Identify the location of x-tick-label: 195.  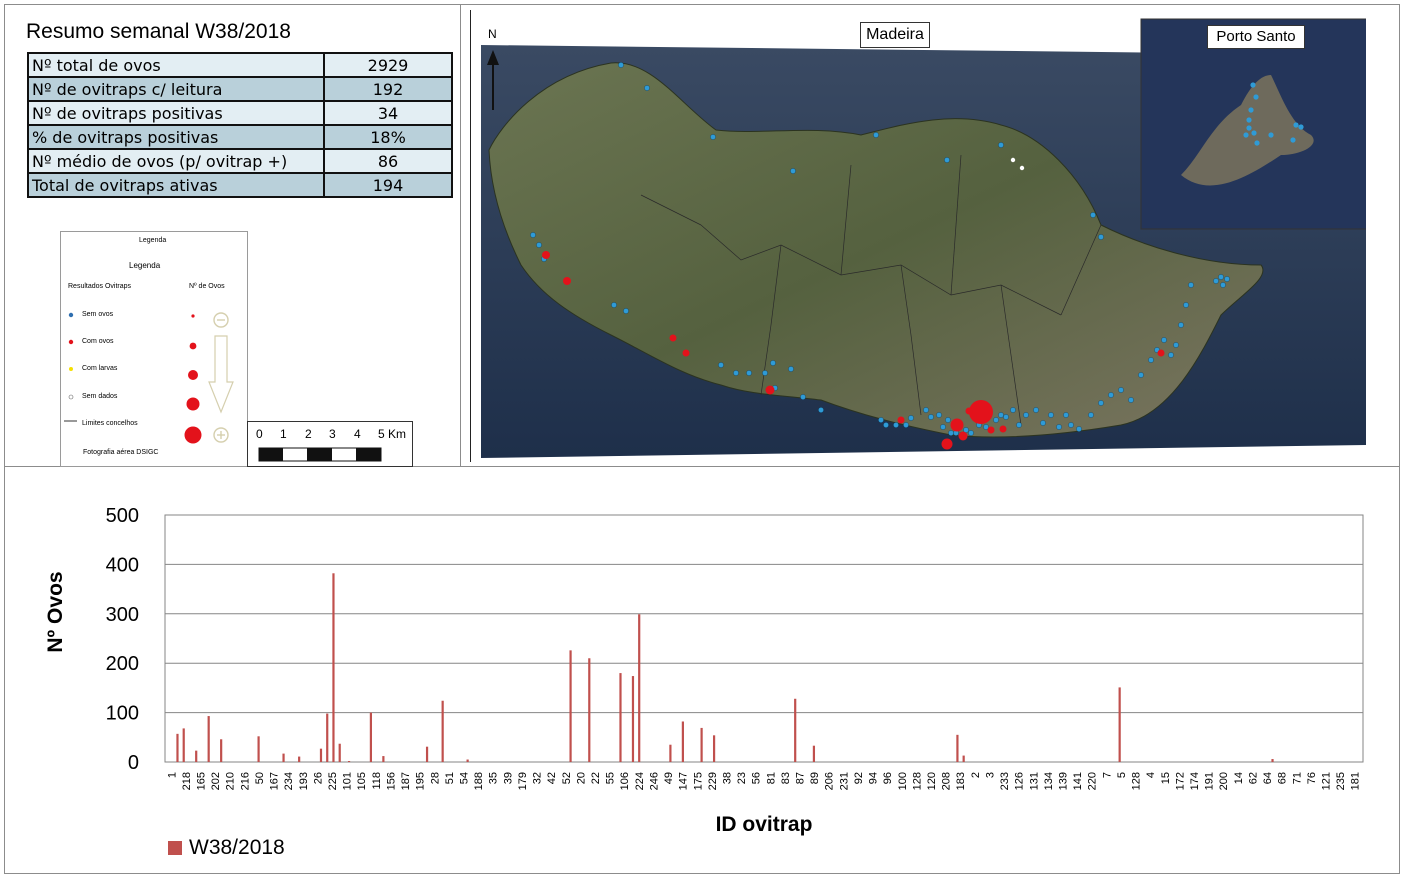
(421, 781).